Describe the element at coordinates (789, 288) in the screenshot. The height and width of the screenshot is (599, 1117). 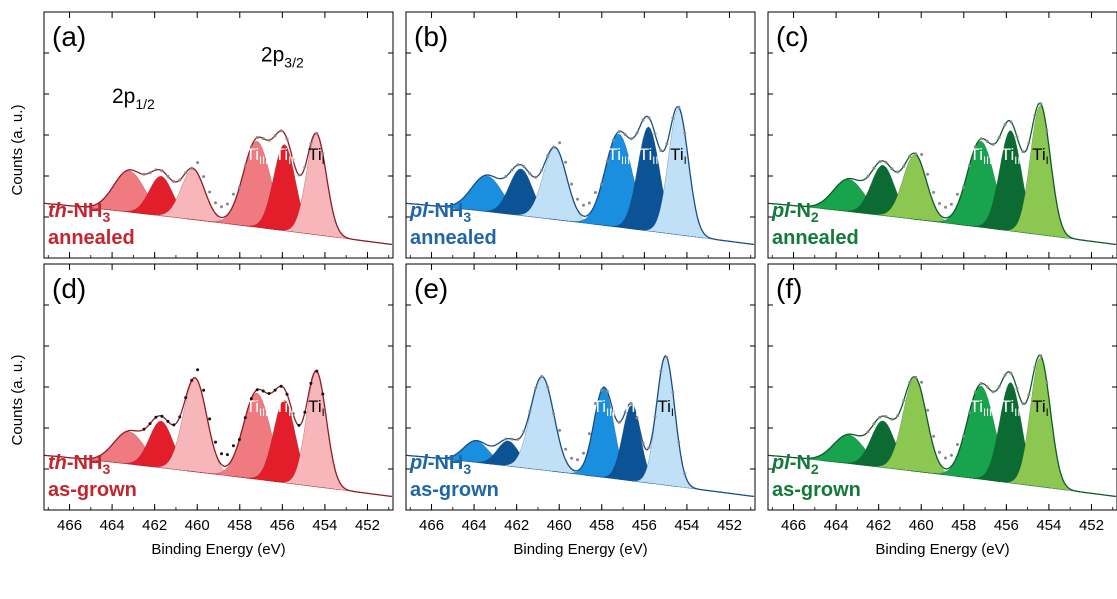
I see `panel-letter: (f)` at that location.